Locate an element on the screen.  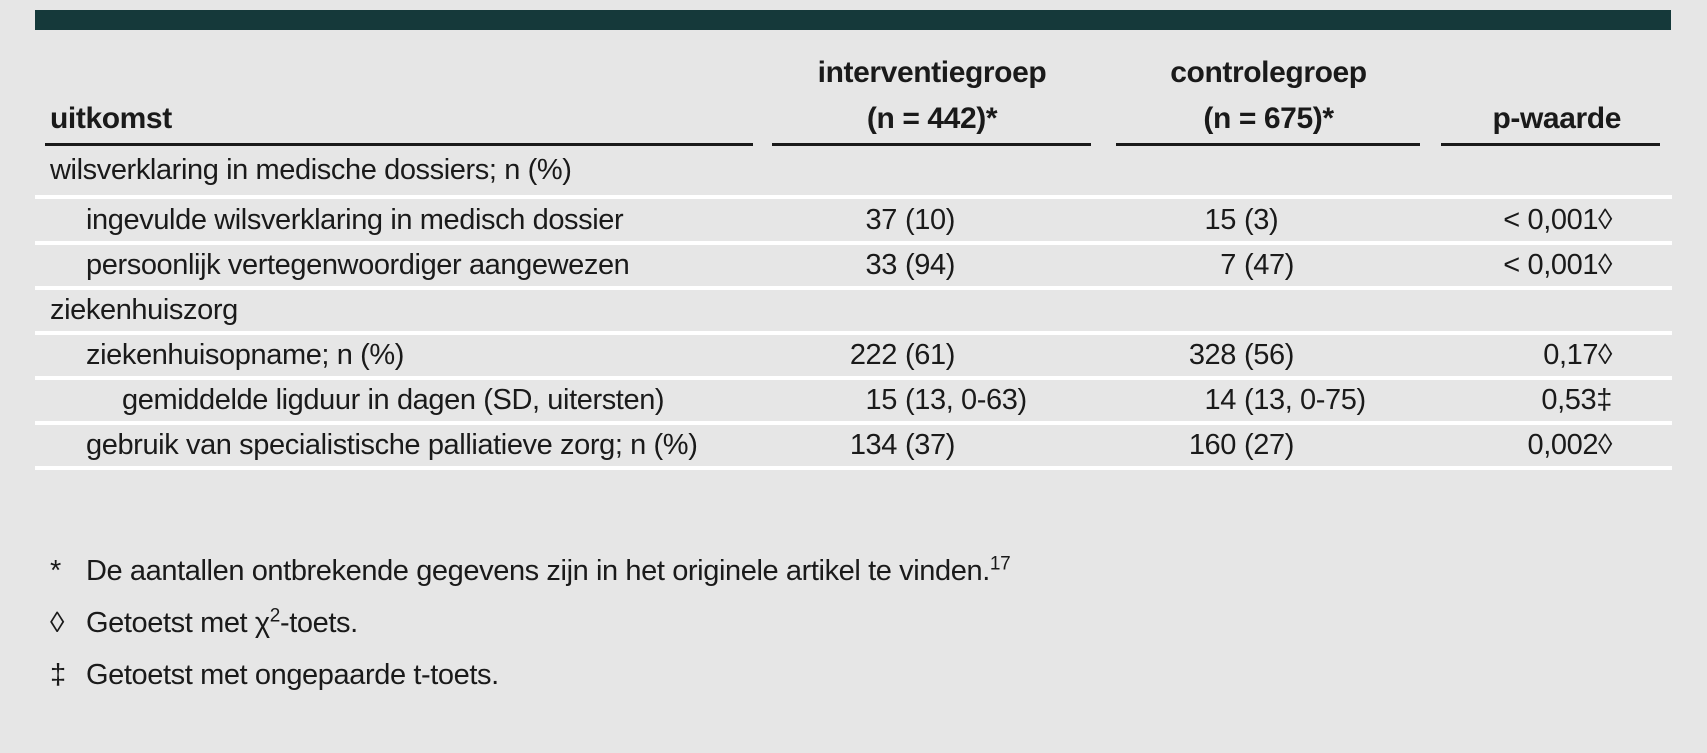
chi-squared-superscript: 2 is located at coordinates (275, 616).